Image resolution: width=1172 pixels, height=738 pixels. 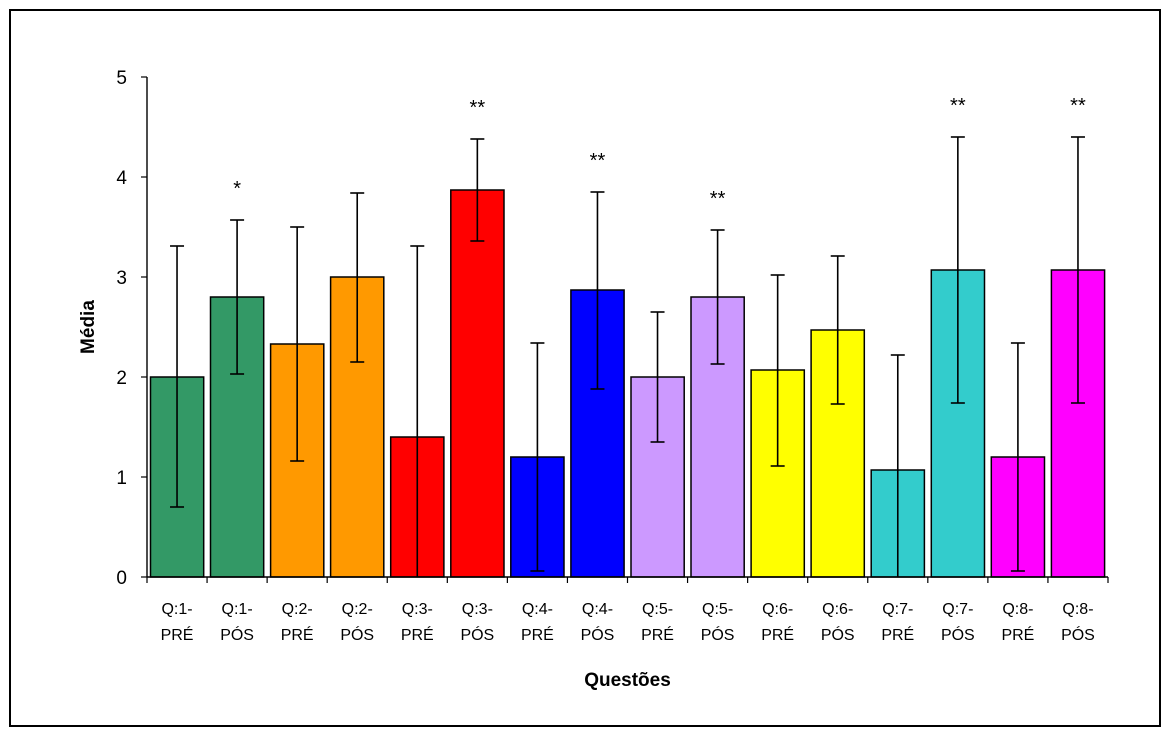 I want to click on significance-label: *, so click(x=237, y=189).